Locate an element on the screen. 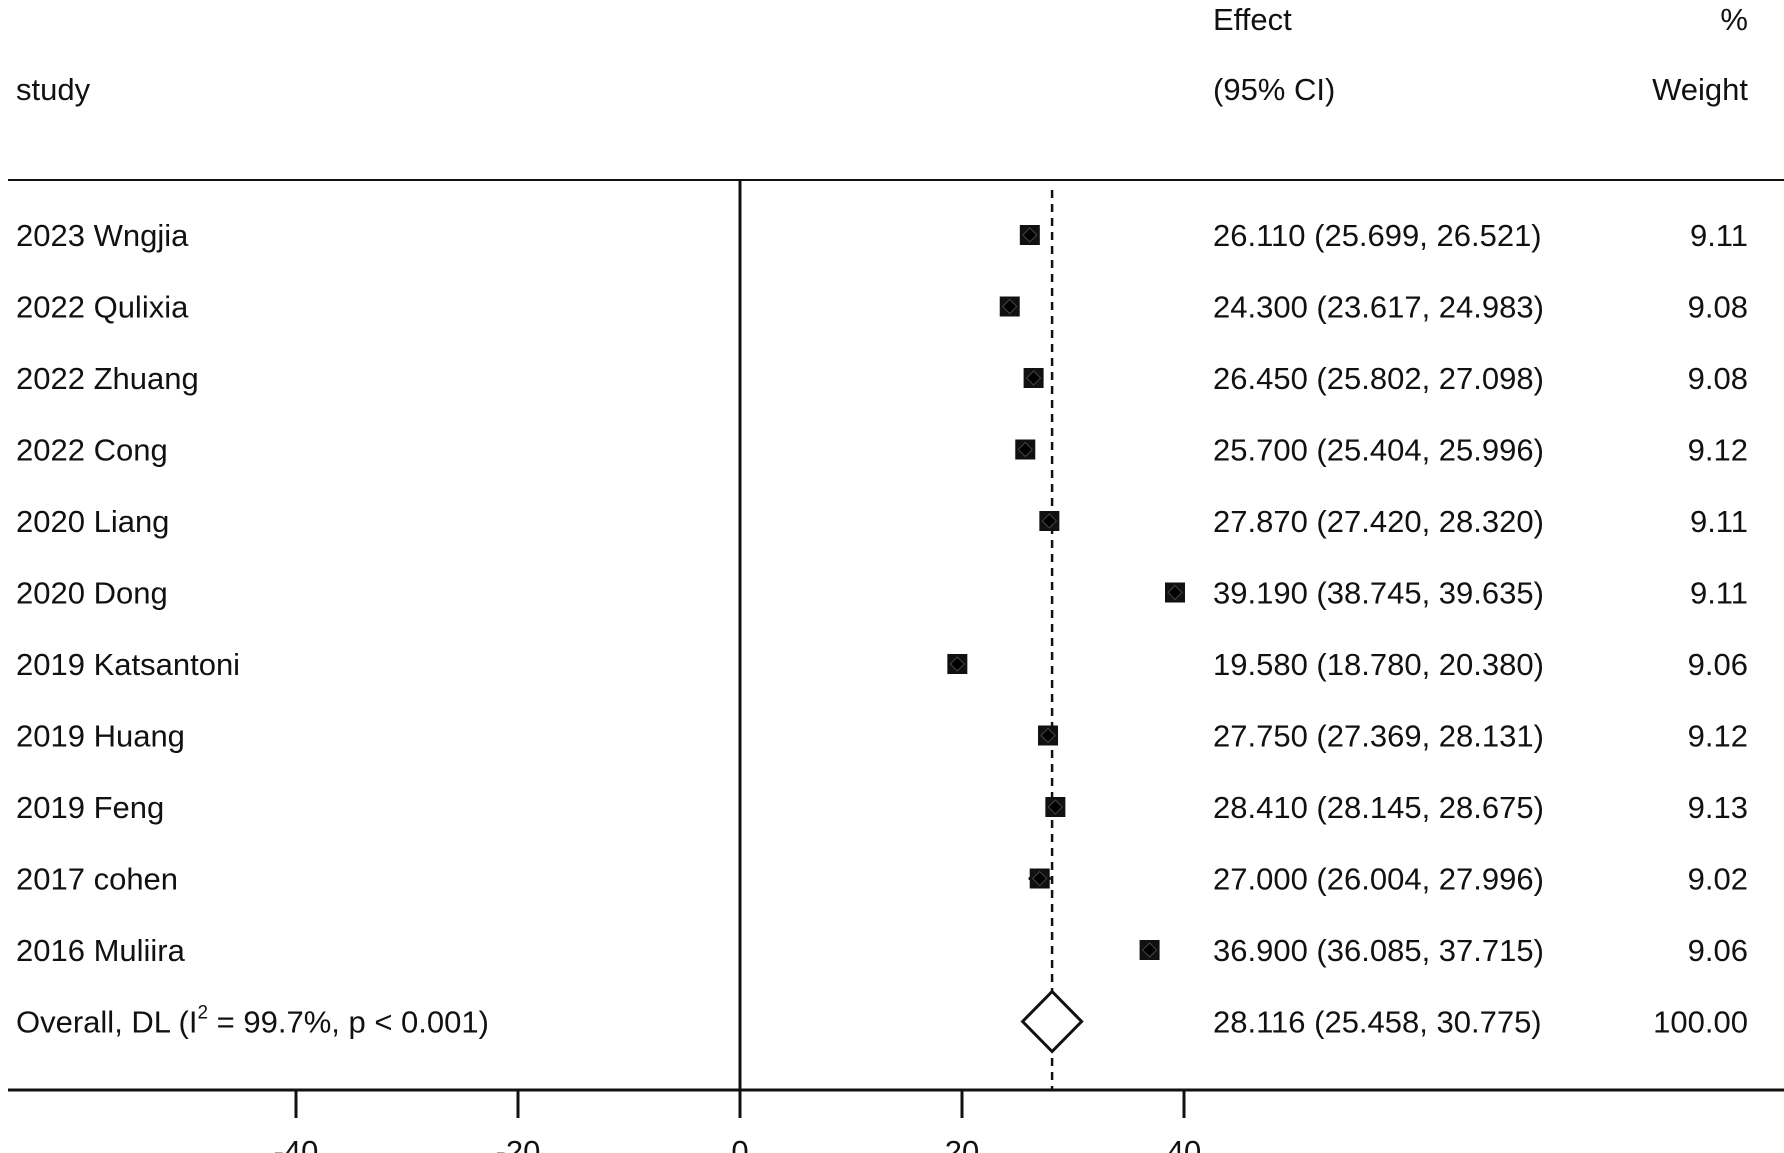  effect-ci-text: 28.410 (28.145, 28.675) is located at coordinates (1378, 807).